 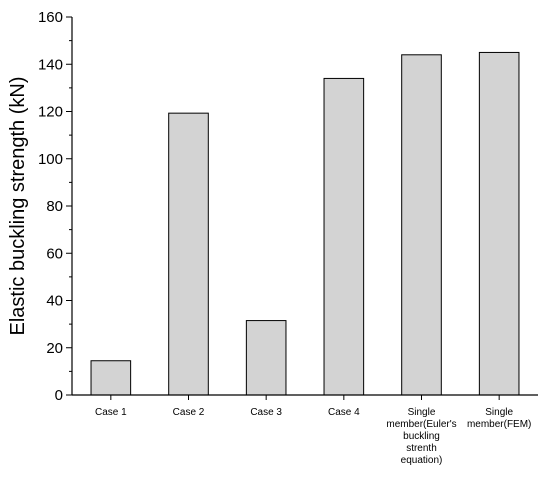 What do you see at coordinates (344, 412) in the screenshot?
I see `x-tick-label: Case 4` at bounding box center [344, 412].